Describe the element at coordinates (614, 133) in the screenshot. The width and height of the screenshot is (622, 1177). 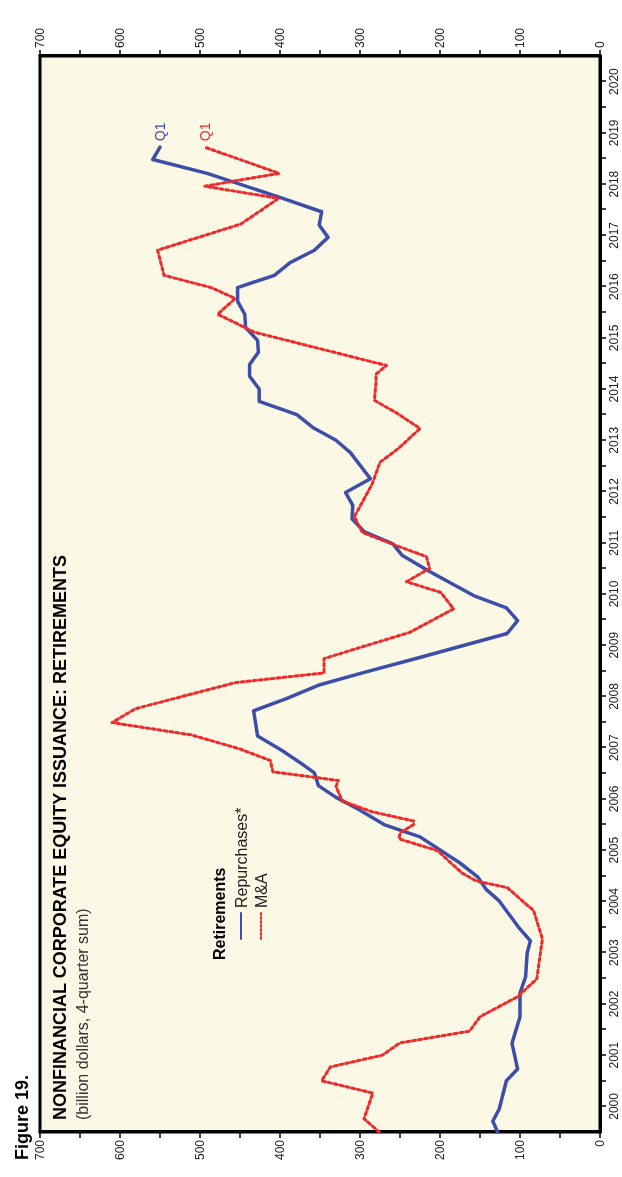
I see `y-tick-label: 2019` at that location.